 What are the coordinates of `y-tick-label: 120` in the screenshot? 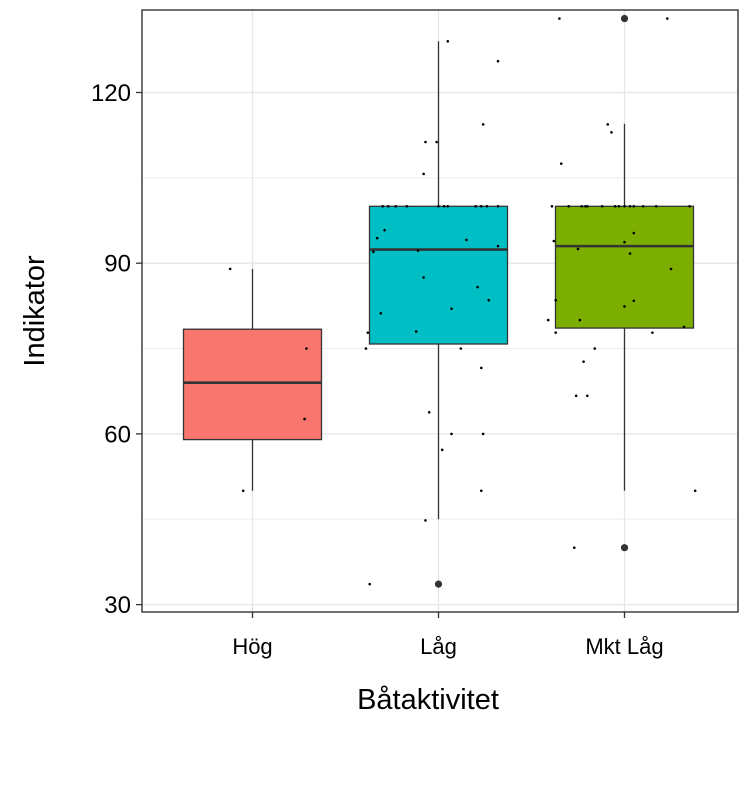 It's located at (111, 93).